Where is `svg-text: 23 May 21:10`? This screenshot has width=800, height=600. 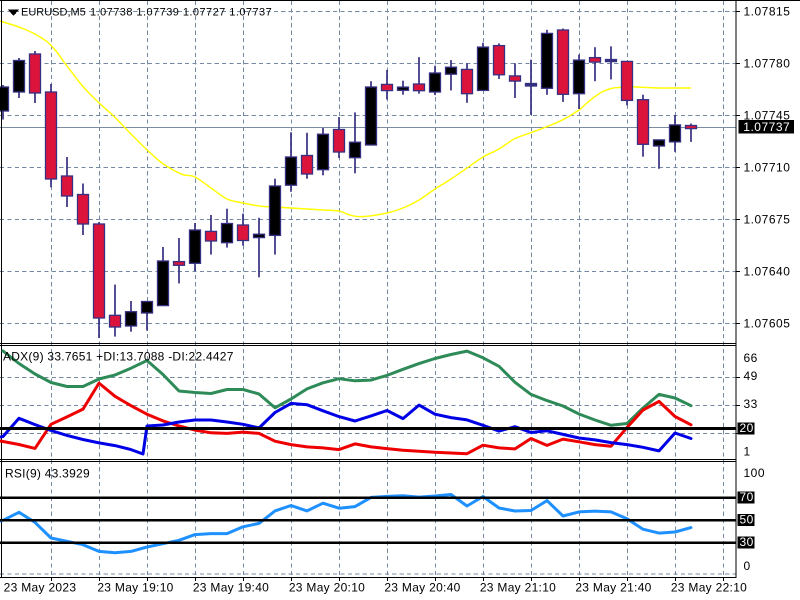
svg-text: 23 May 21:10 is located at coordinates (518, 588).